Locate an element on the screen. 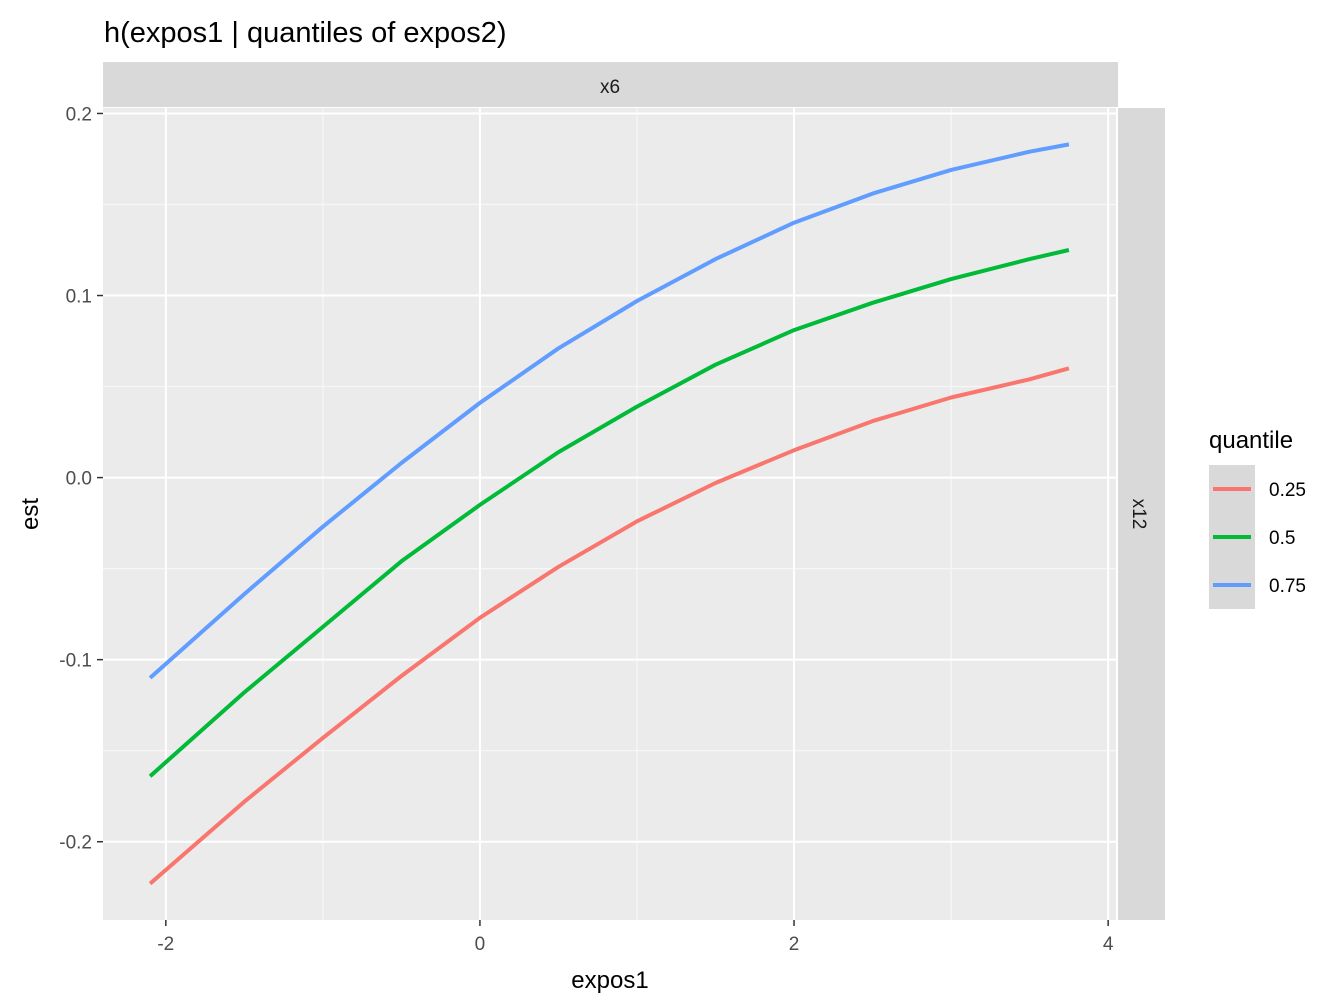 The image size is (1344, 1008). legend: quantile 0.25 0.5 0.75 is located at coordinates (1257, 518).